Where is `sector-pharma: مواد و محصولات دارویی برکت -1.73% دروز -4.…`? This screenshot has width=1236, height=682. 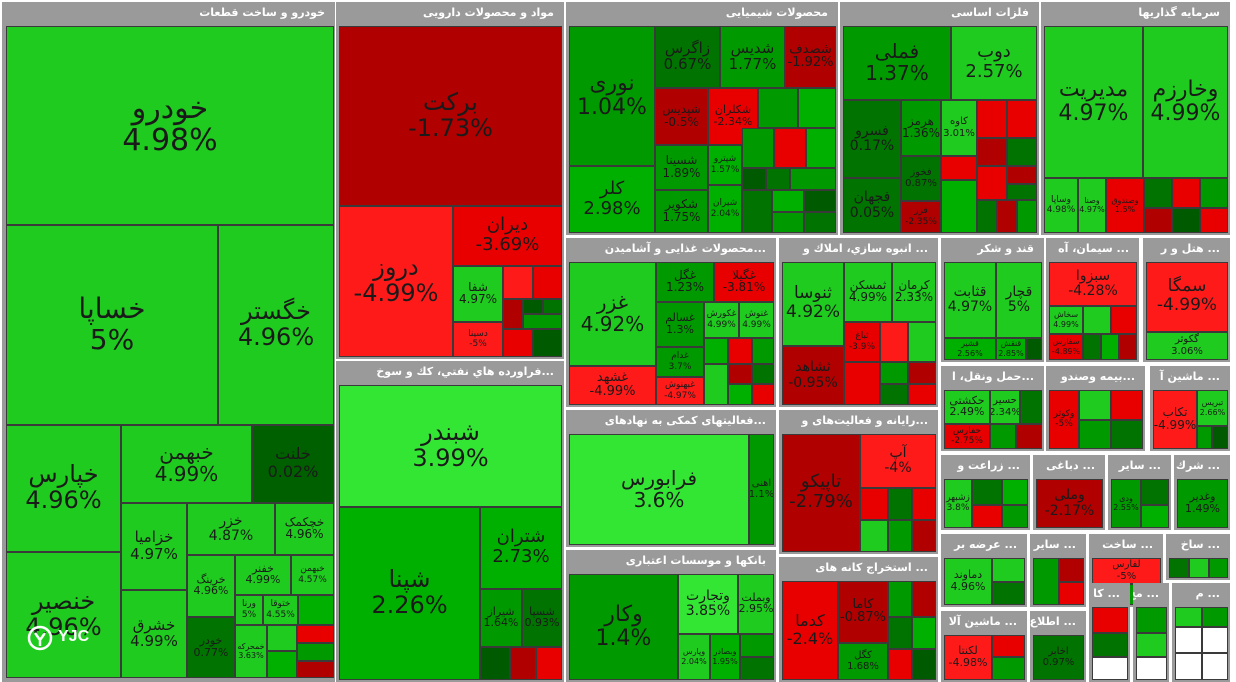 sector-pharma: مواد و محصولات دارویی برکت -1.73% دروز -4.… is located at coordinates (450, 180).